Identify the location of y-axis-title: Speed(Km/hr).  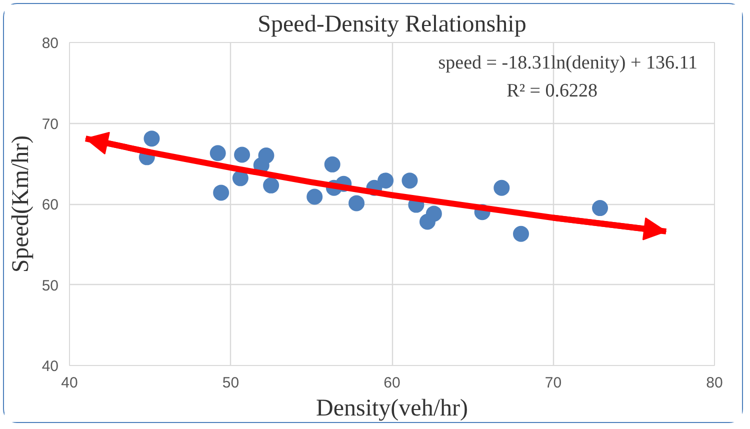
(21, 204).